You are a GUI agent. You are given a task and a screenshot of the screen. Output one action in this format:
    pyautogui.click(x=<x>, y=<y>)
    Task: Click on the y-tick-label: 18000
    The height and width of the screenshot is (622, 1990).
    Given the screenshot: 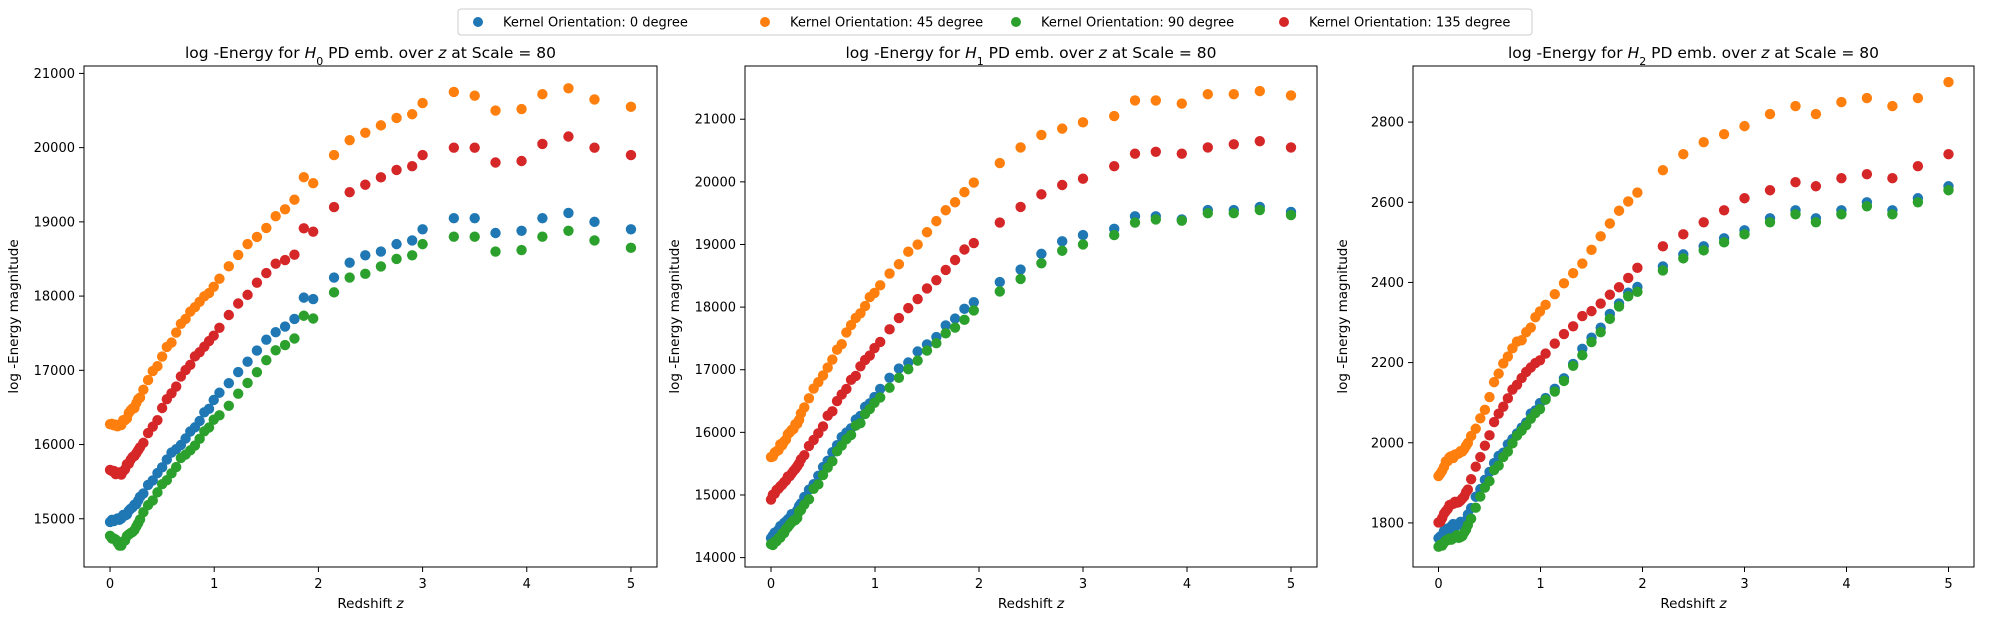 What is the action you would take?
    pyautogui.click(x=54, y=297)
    